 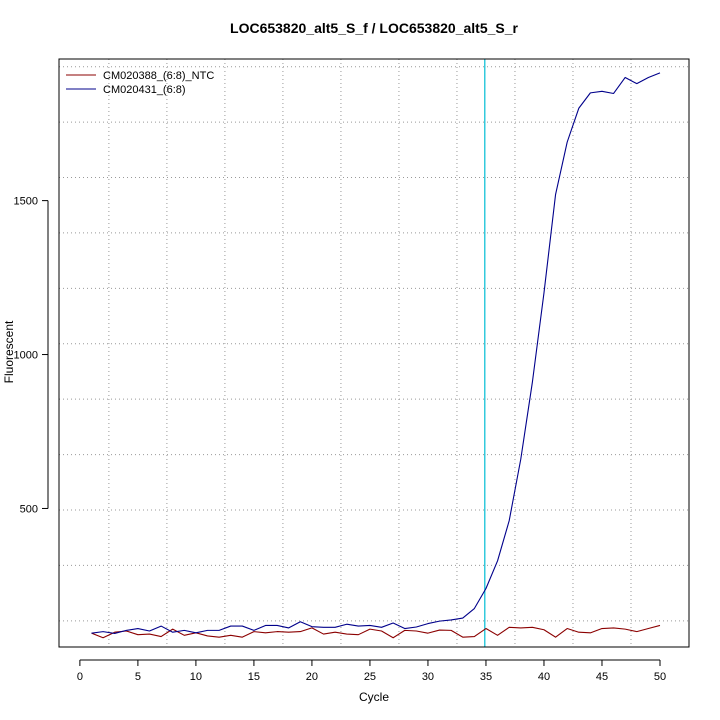 I want to click on x-axis-label: Cycle, so click(x=374, y=697).